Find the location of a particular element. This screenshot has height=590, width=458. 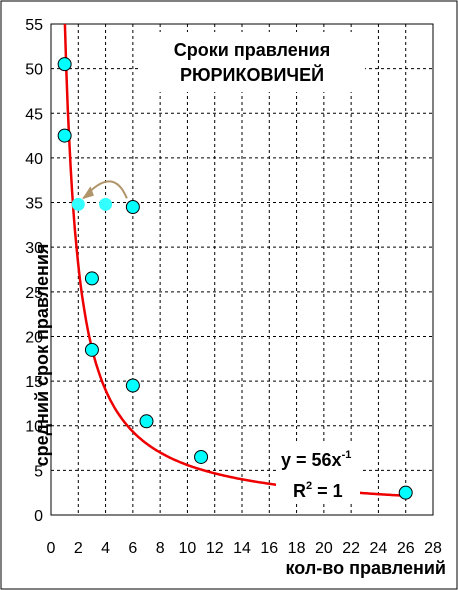

y-axis-title: средний срок правления is located at coordinates (42, 355).